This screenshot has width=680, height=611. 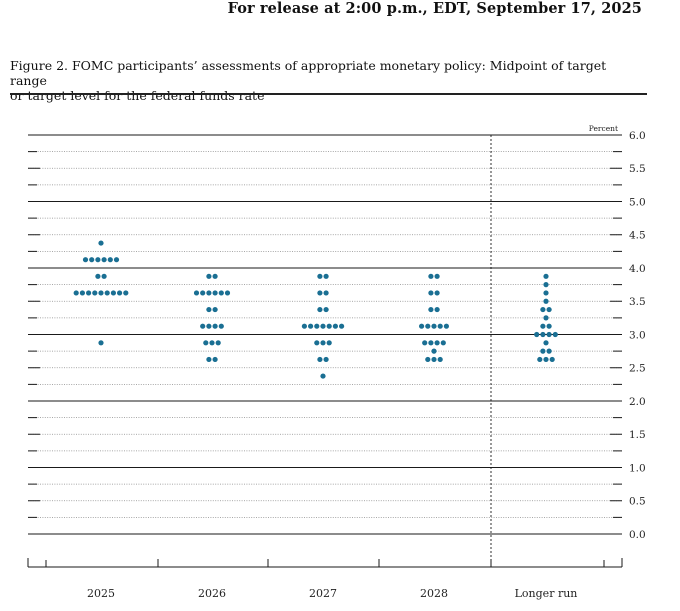 I want to click on y-tick-label: 1.0, so click(x=637, y=468).